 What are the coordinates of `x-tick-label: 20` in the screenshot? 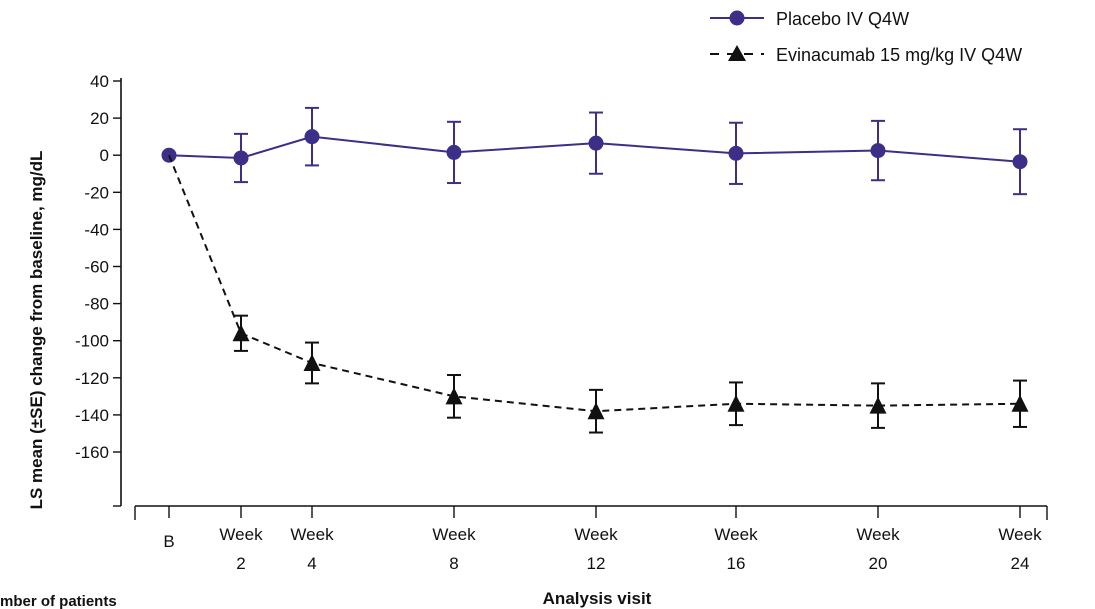 It's located at (878, 563).